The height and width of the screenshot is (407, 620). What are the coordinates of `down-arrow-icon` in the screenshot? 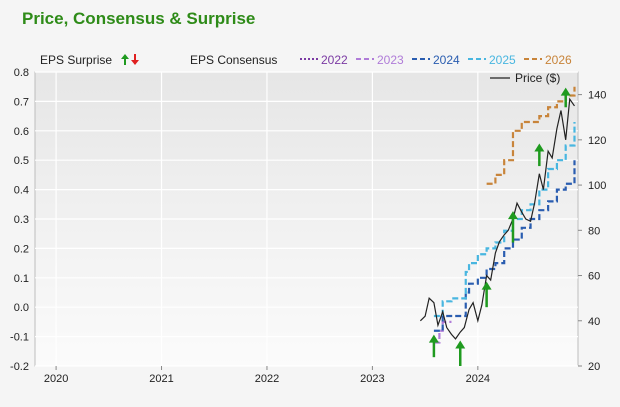 It's located at (135, 59).